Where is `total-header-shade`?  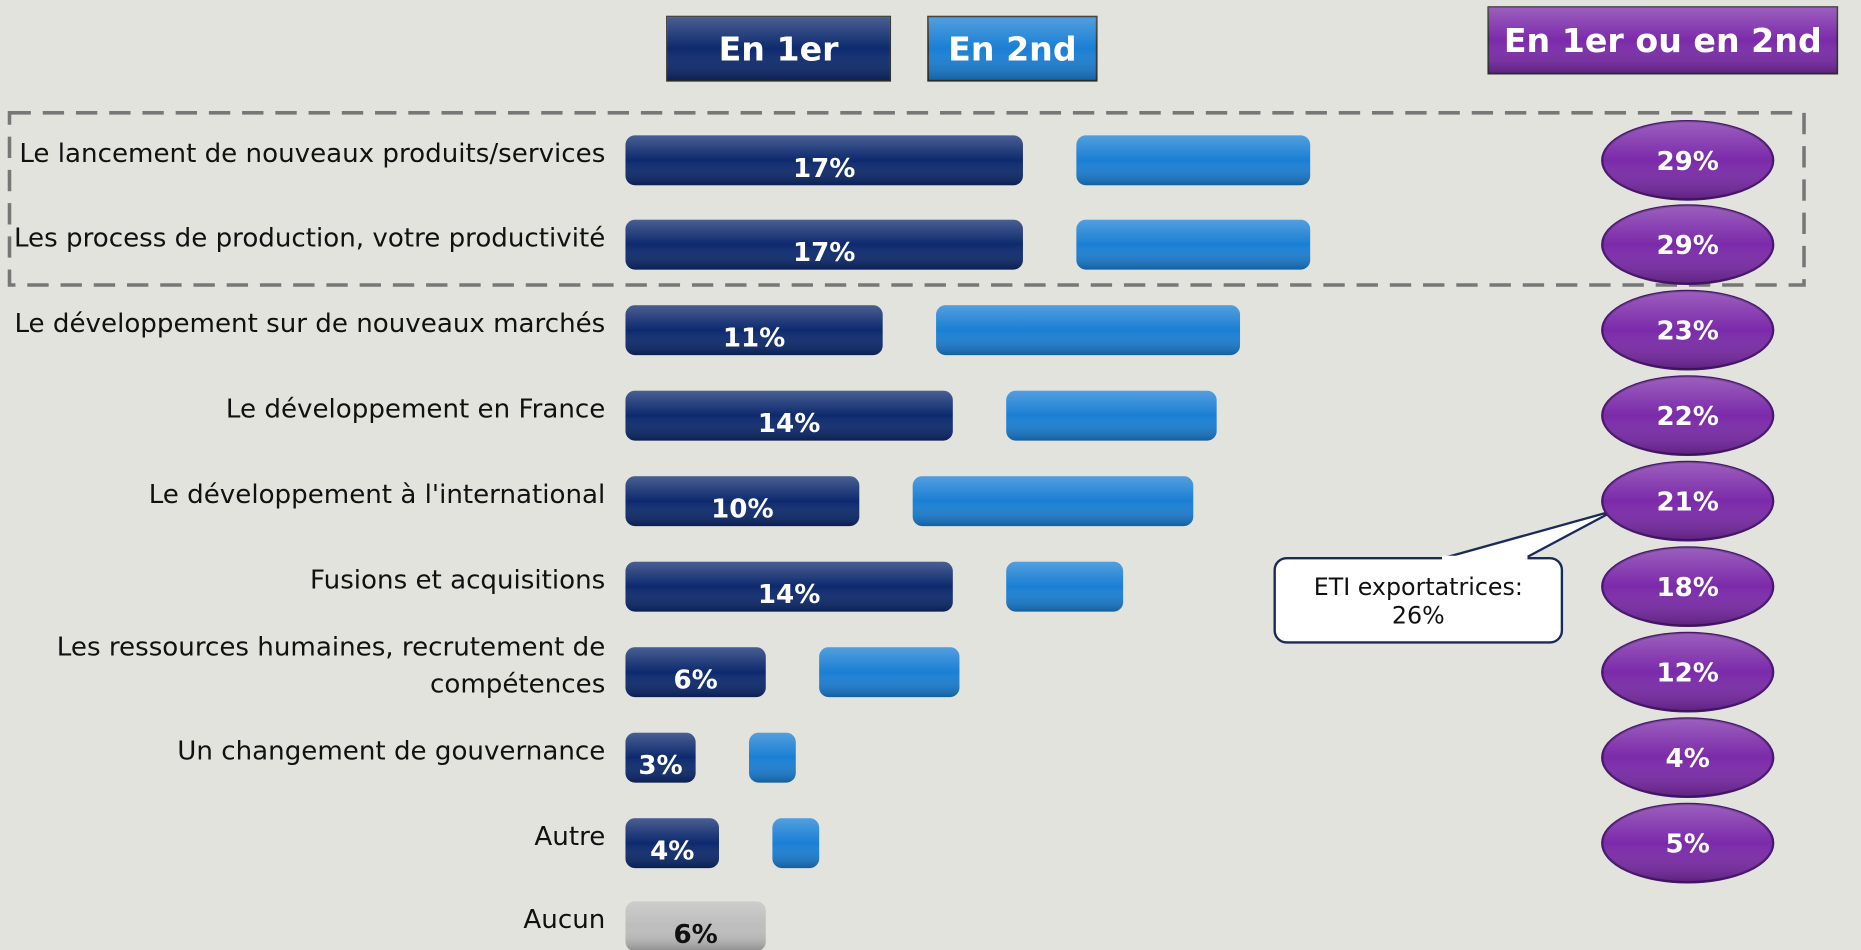
total-header-shade is located at coordinates (1663, 40).